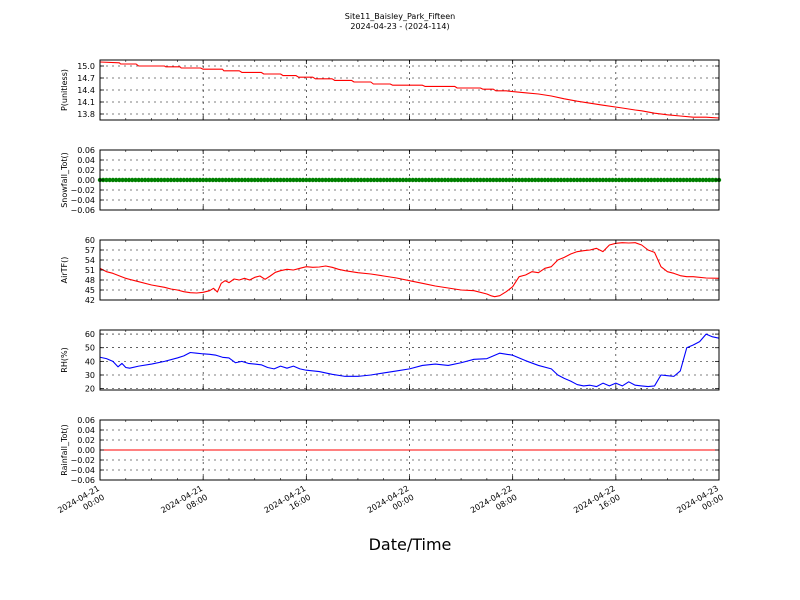 This screenshot has width=800, height=600. Describe the element at coordinates (90, 375) in the screenshot. I see `rh-y-tick-label: 30` at that location.